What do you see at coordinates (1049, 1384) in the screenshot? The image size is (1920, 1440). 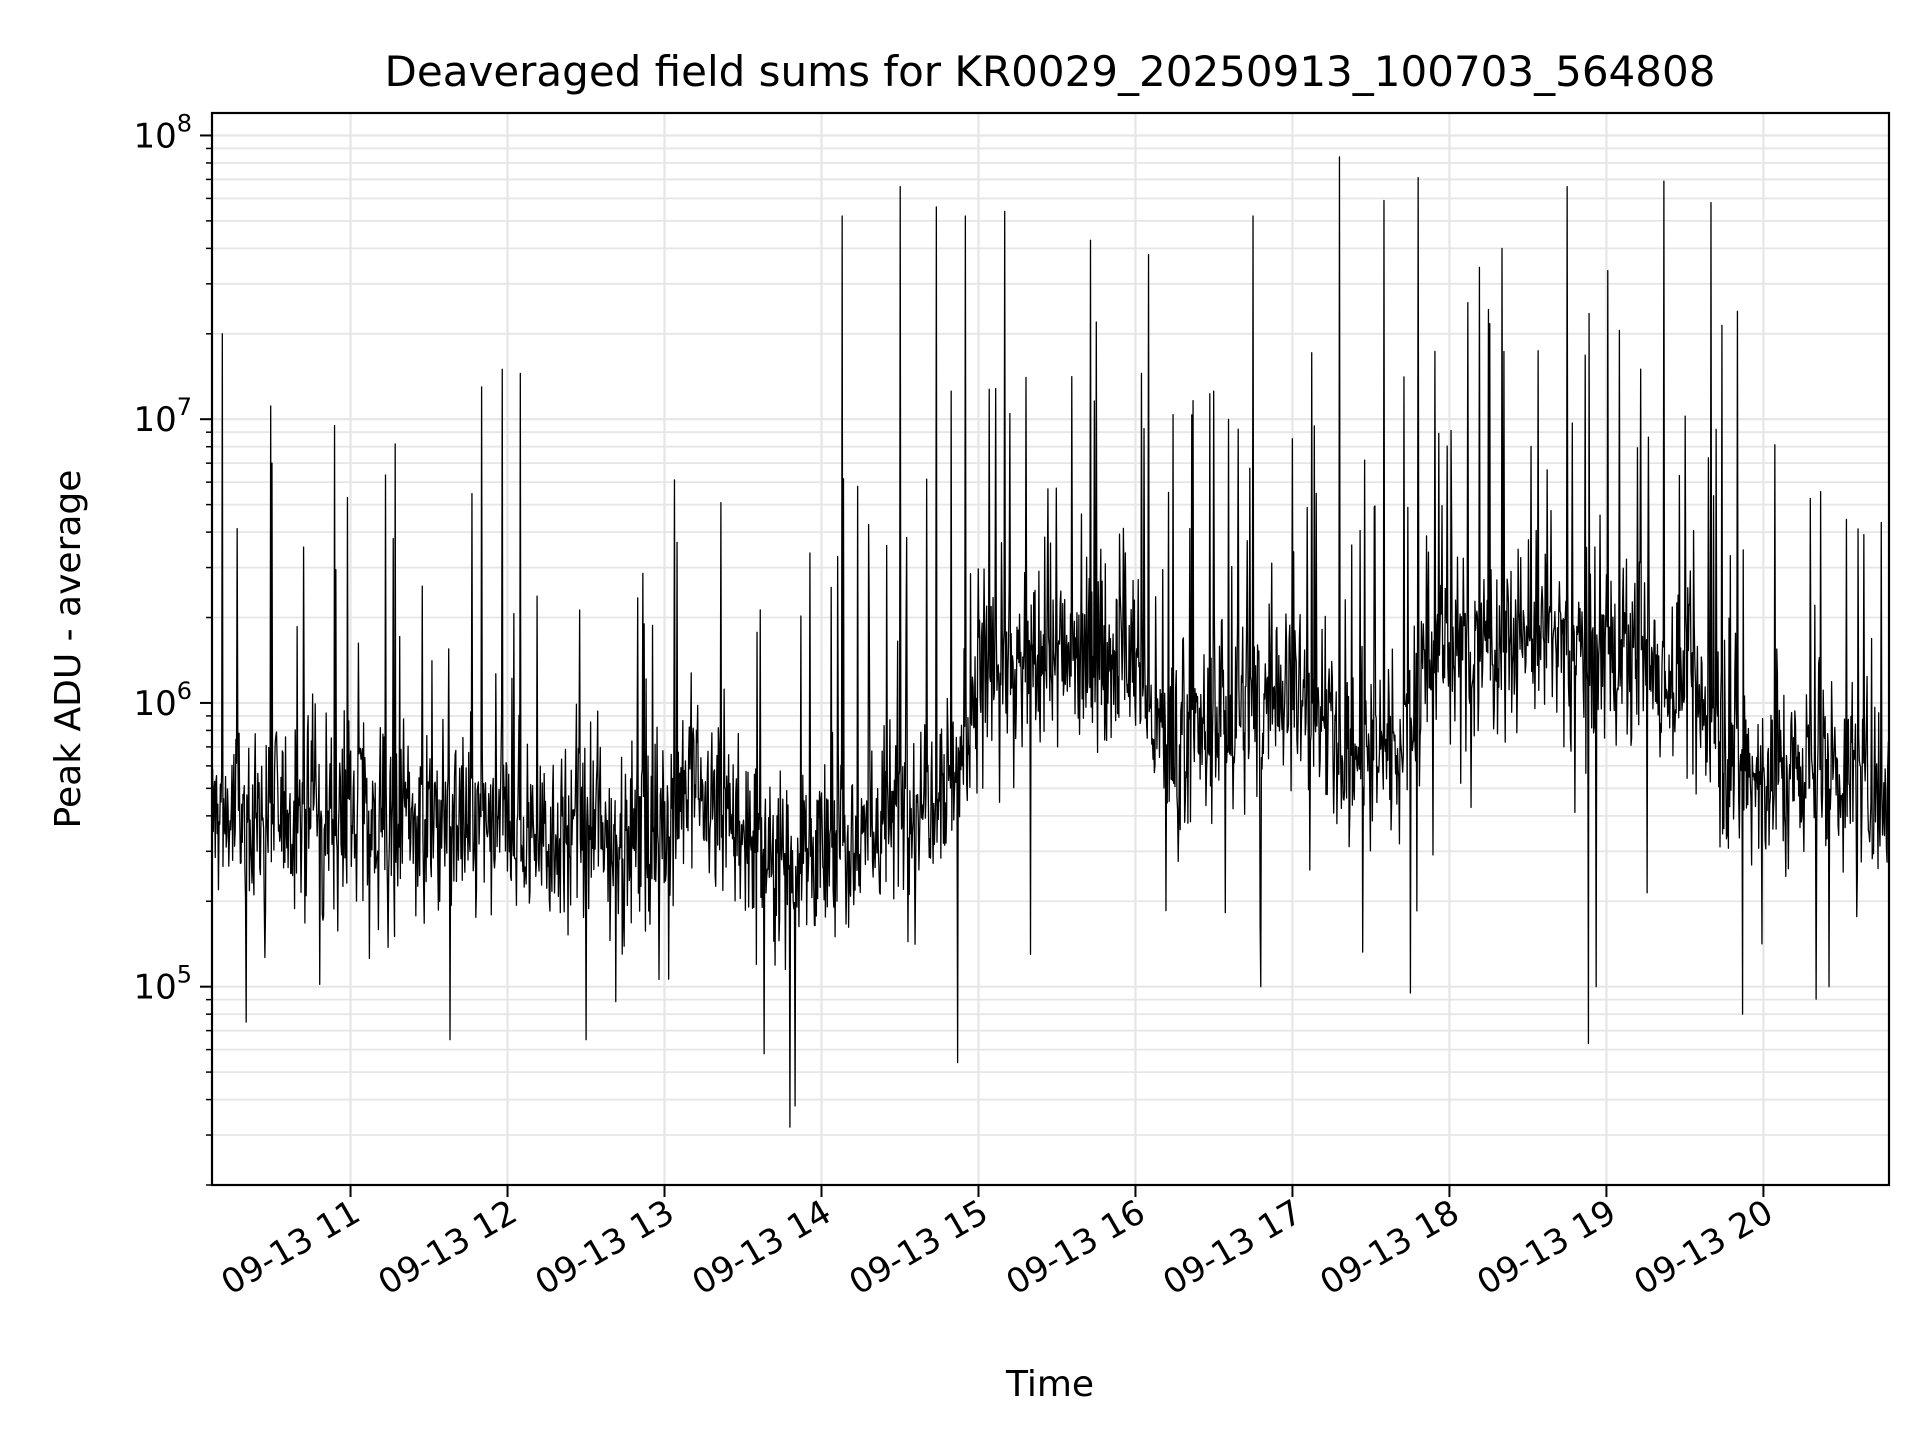 I see `x-axis-label: Time` at bounding box center [1049, 1384].